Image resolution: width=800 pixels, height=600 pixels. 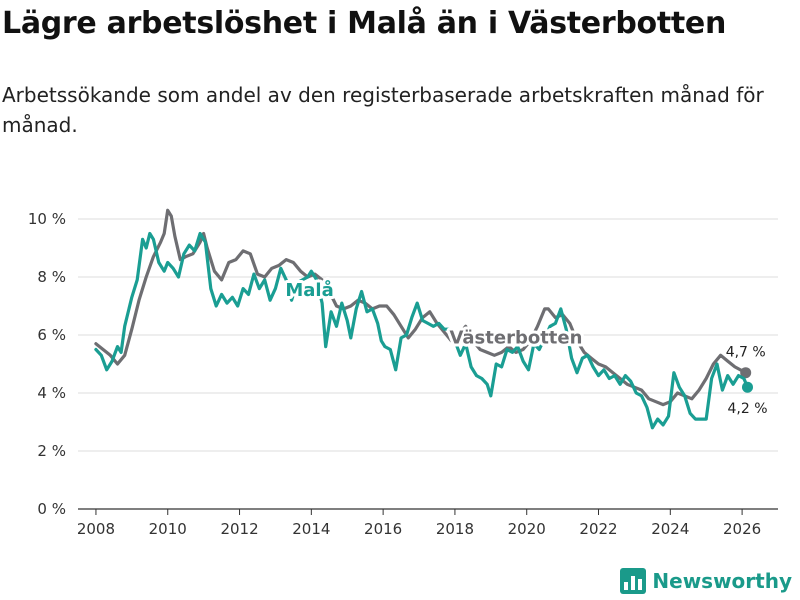 I want to click on x-tick-label: 2026, so click(x=742, y=529).